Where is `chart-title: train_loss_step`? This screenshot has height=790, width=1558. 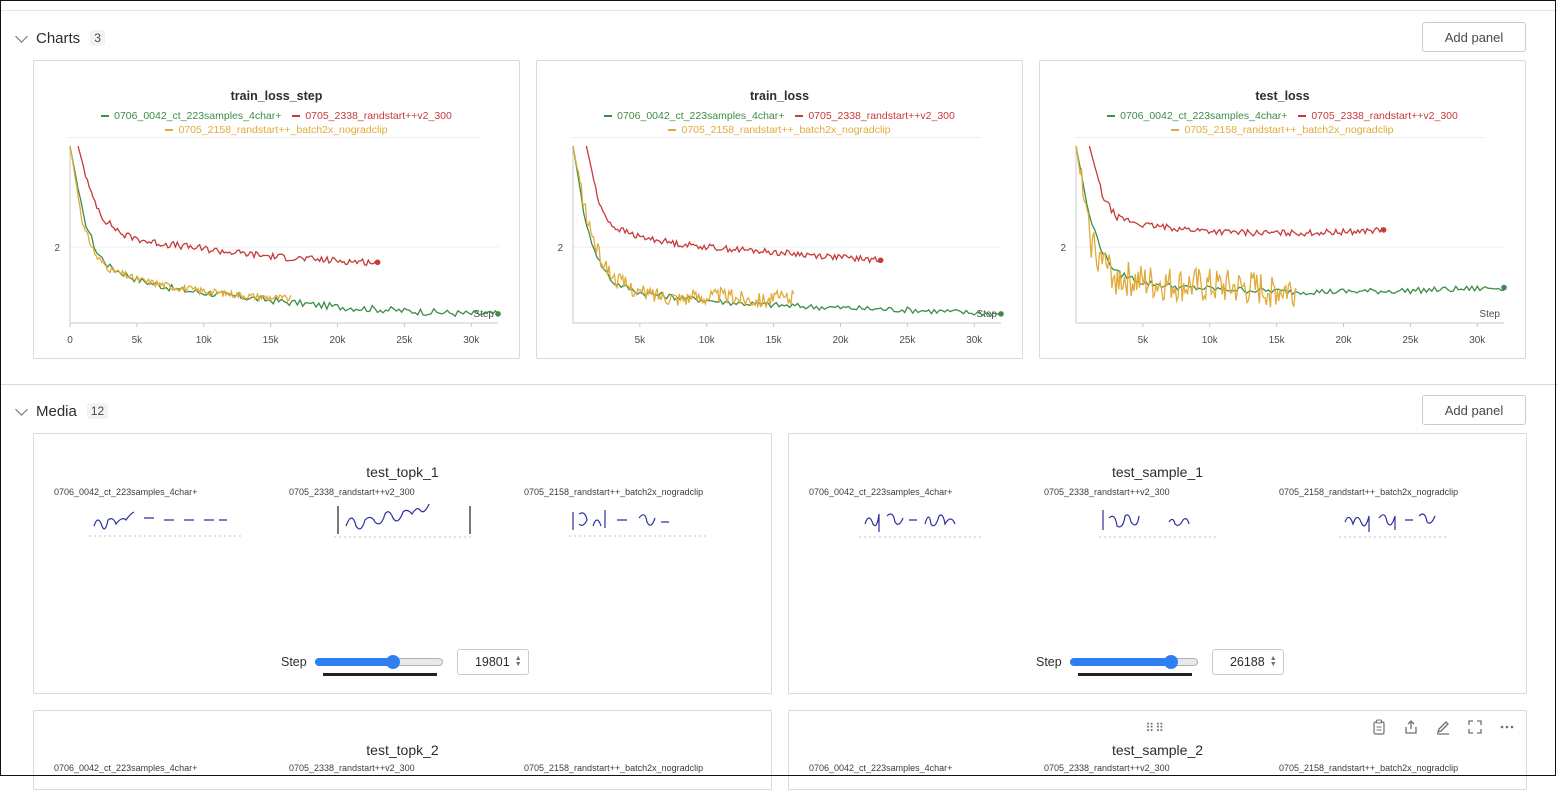
chart-title: train_loss_step is located at coordinates (276, 96).